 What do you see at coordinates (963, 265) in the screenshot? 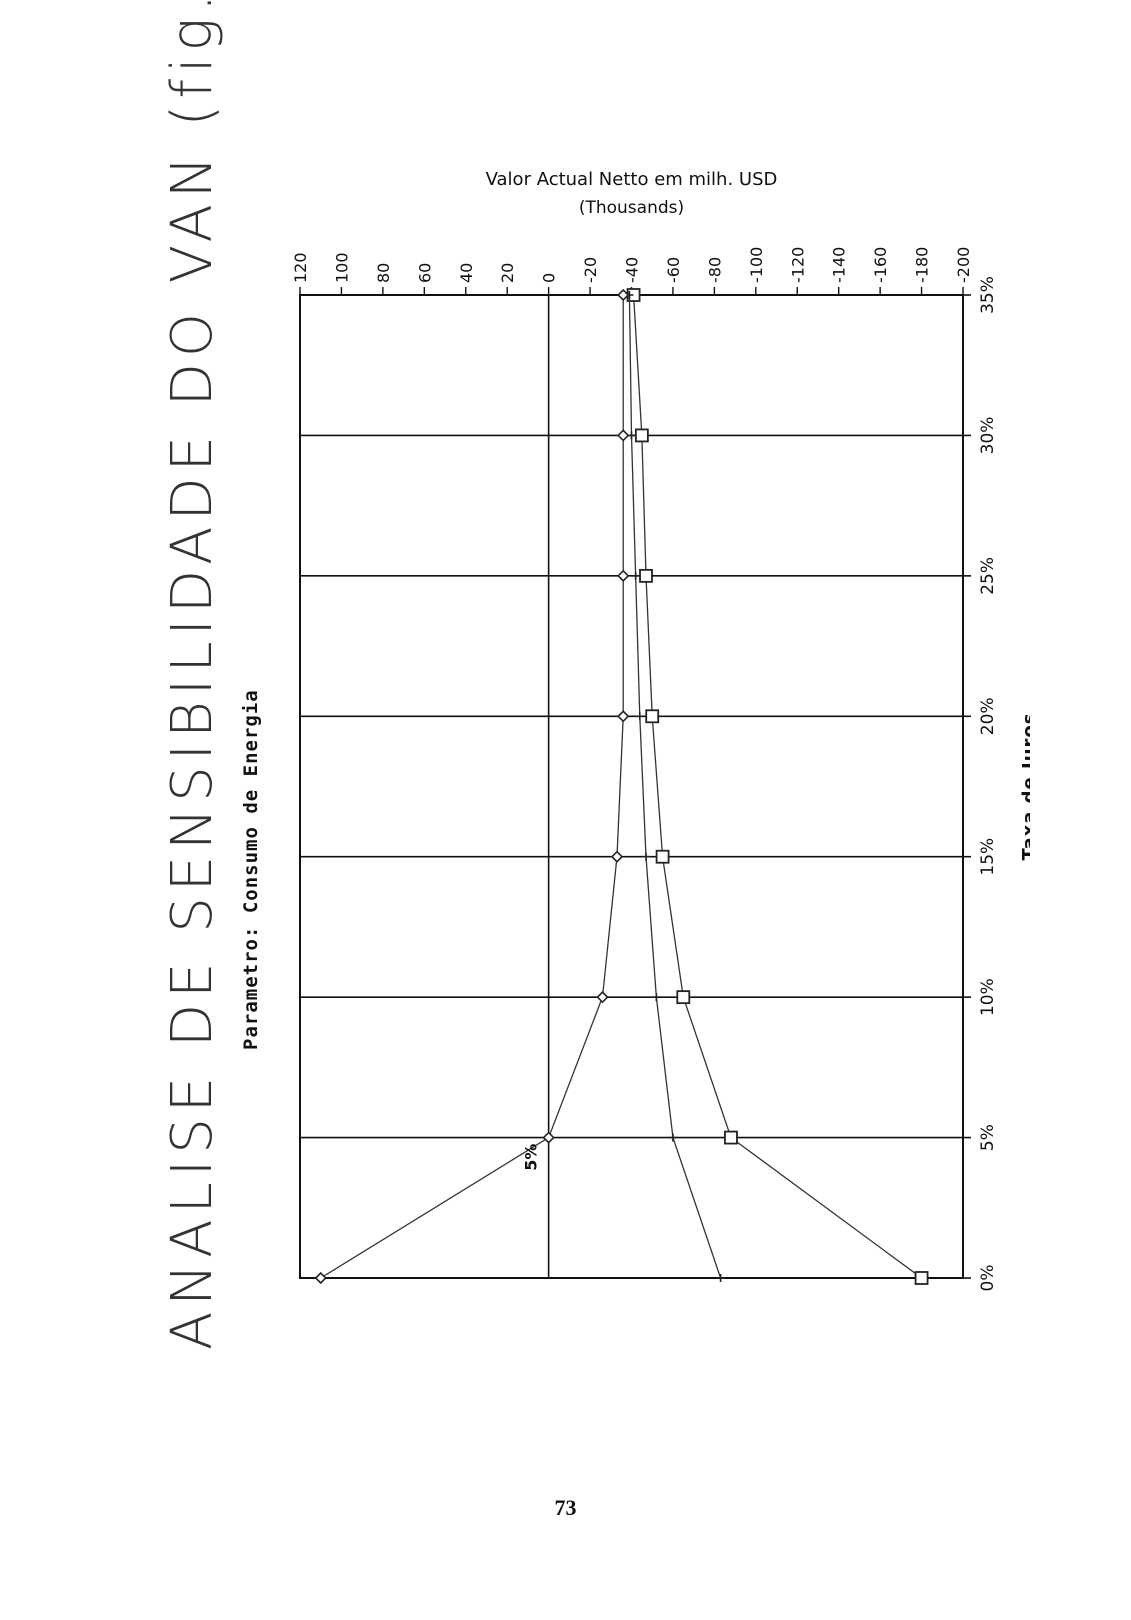
I see `y-tick-label: -200` at bounding box center [963, 265].